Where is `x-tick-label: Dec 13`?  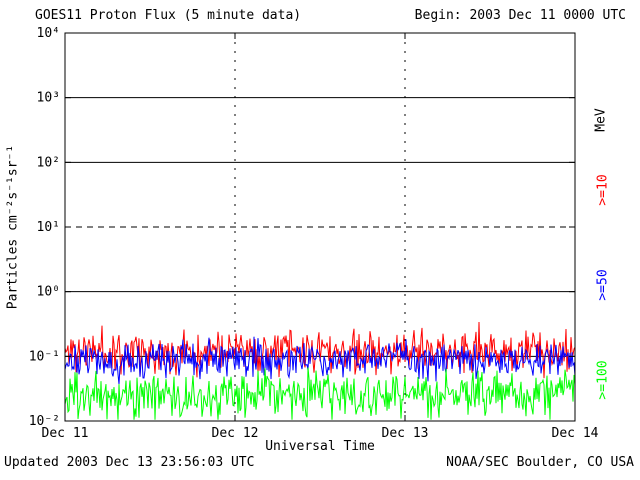
x-tick-label: Dec 13 is located at coordinates (405, 433).